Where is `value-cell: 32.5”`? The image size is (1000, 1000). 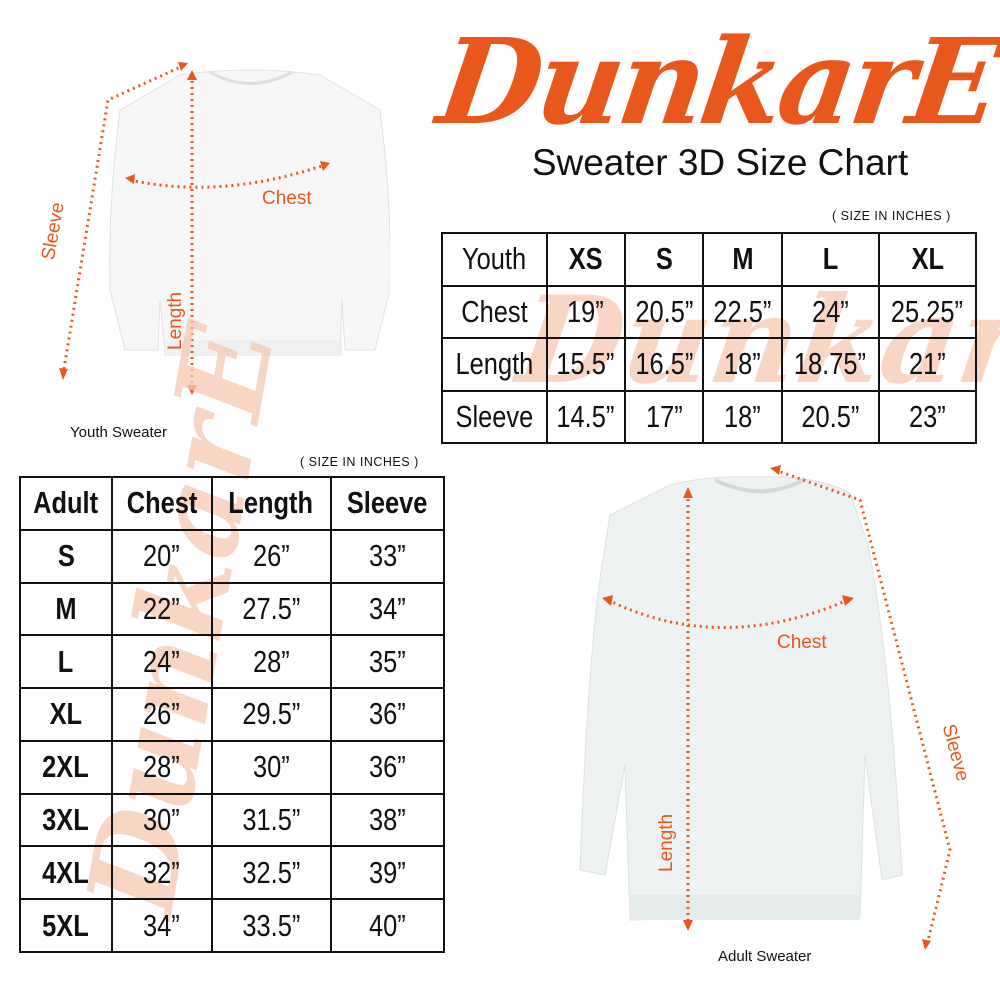
value-cell: 32.5” is located at coordinates (271, 873).